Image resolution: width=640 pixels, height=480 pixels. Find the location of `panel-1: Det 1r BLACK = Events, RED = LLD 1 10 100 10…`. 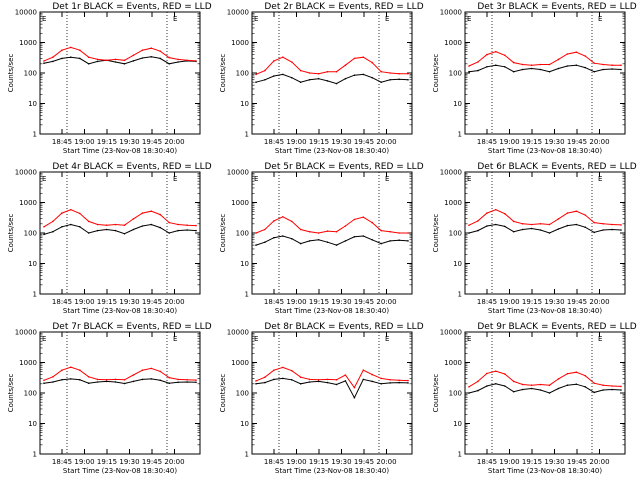

panel-1: Det 1r BLACK = Events, RED = LLD 1 10 100 10… is located at coordinates (109, 78).